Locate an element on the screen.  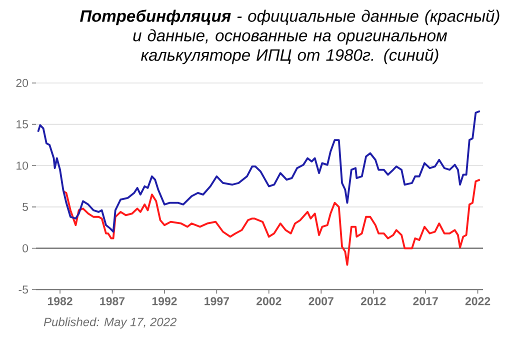
y-tick-label: 20 is located at coordinates (22, 83).